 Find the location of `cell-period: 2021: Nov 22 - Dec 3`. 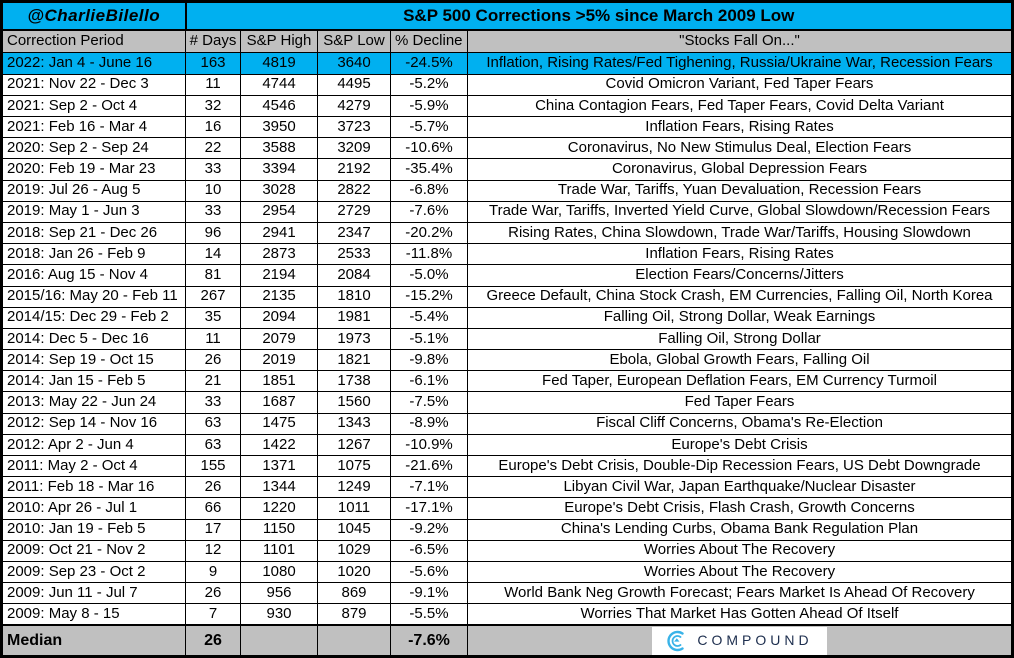

cell-period: 2021: Nov 22 - Dec 3 is located at coordinates (94, 84).